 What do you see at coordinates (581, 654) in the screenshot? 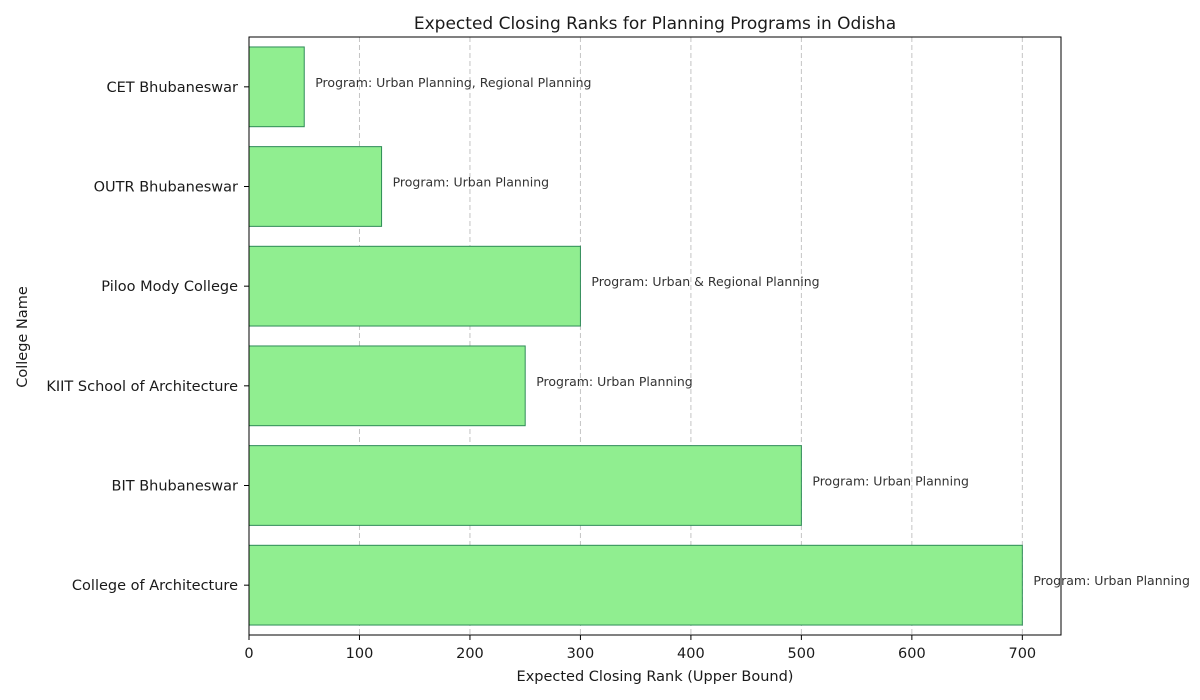
I see `x-tick-label: 300` at bounding box center [581, 654].